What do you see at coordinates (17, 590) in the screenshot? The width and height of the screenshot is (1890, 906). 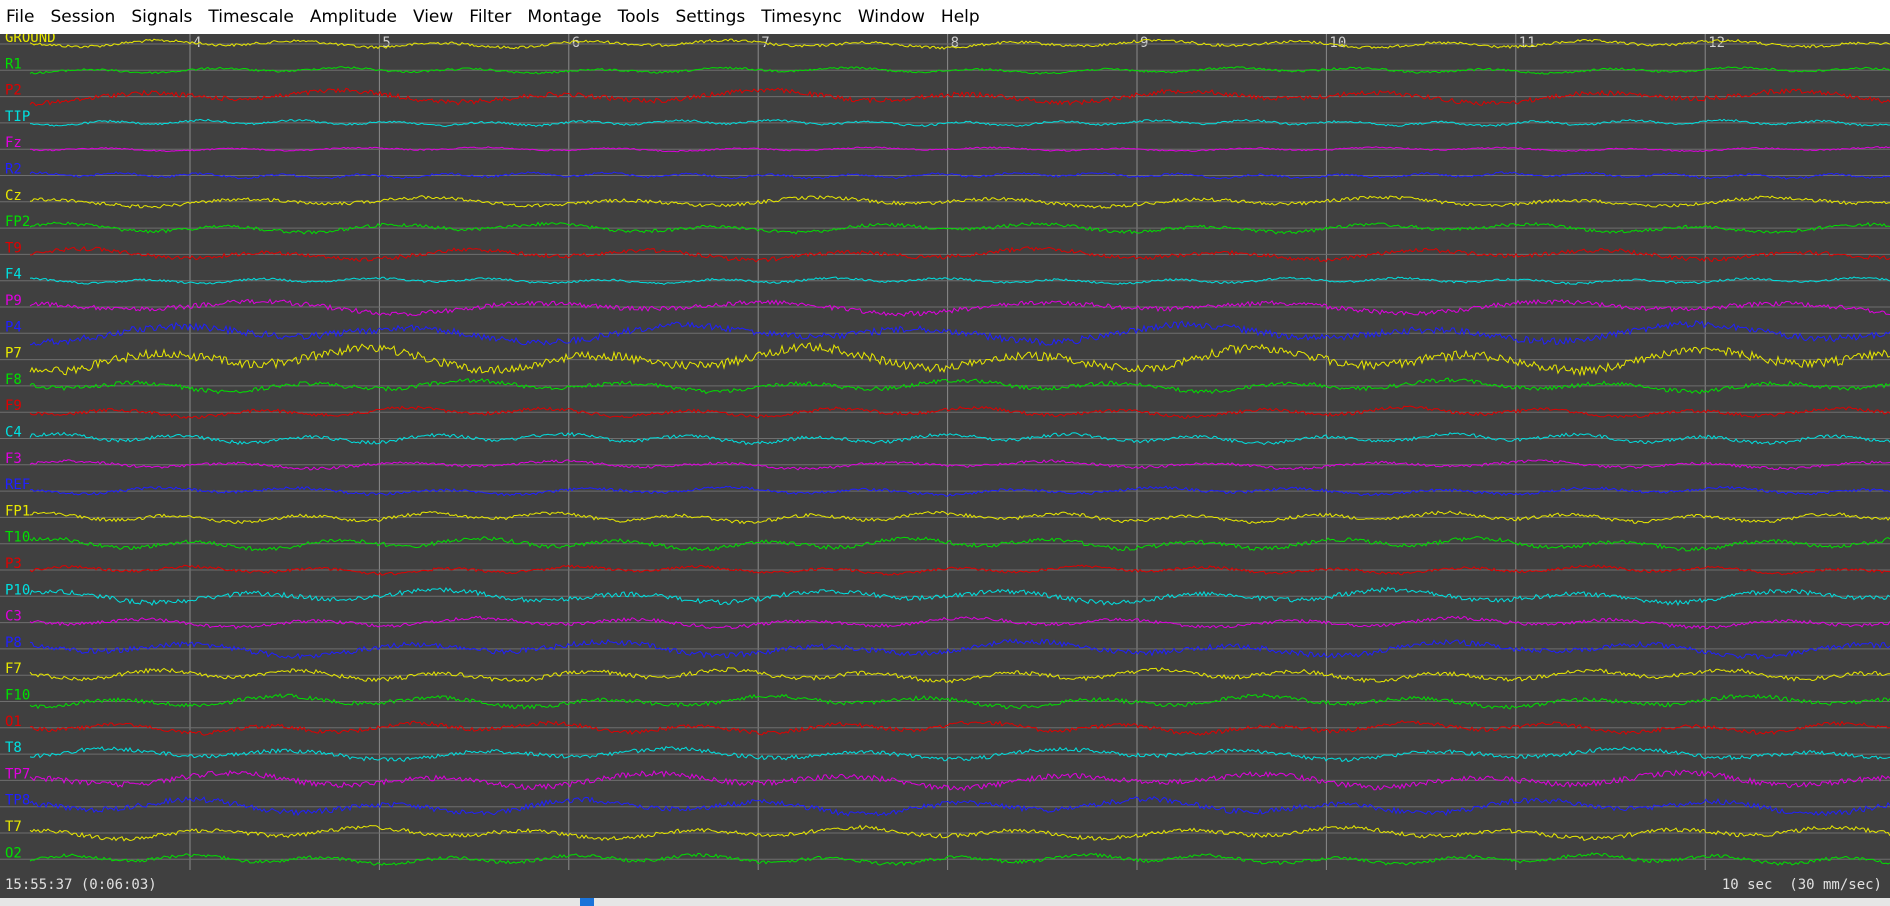 I see `channel-label-p10: P10` at bounding box center [17, 590].